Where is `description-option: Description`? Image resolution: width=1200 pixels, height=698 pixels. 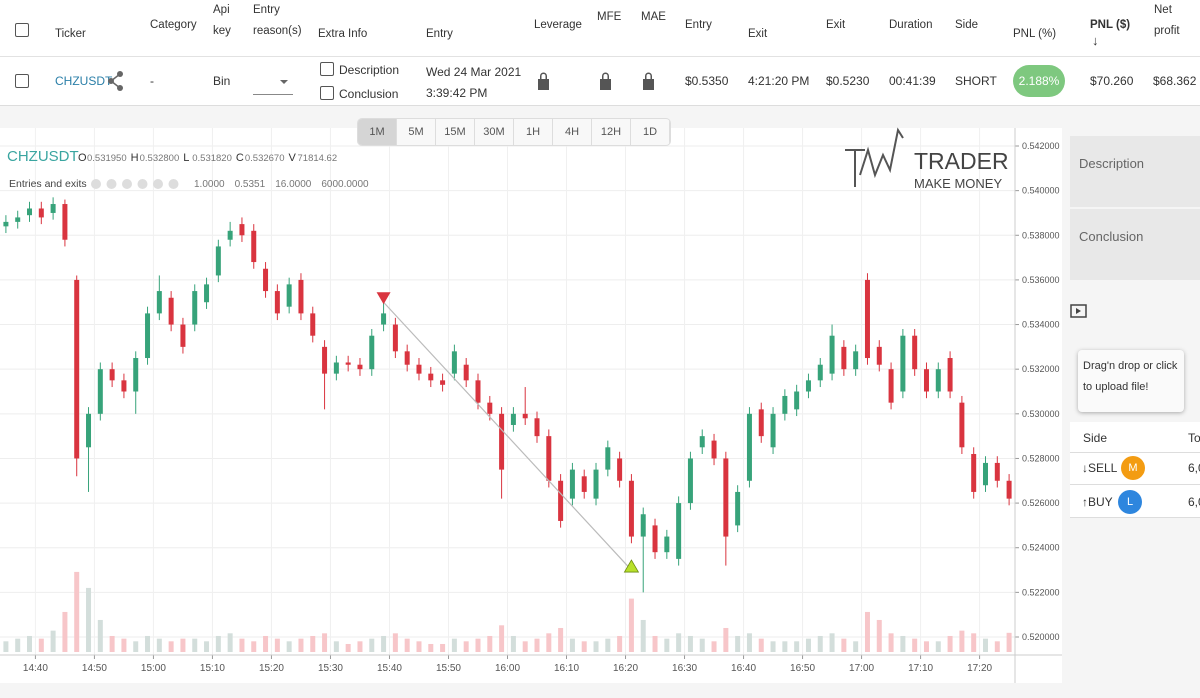
description-option: Description is located at coordinates (369, 70).